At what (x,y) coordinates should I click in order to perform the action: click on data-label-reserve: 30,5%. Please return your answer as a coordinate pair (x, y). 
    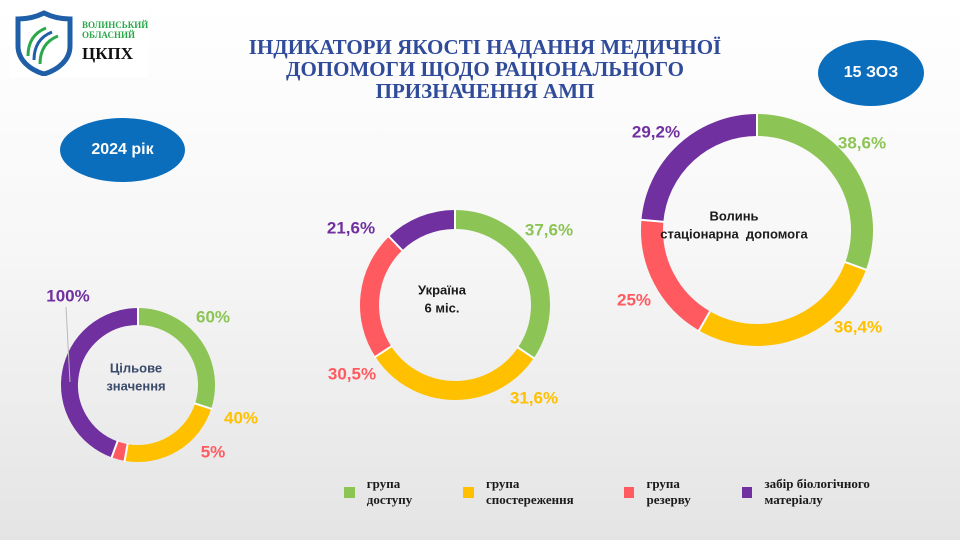
    Looking at the image, I should click on (352, 373).